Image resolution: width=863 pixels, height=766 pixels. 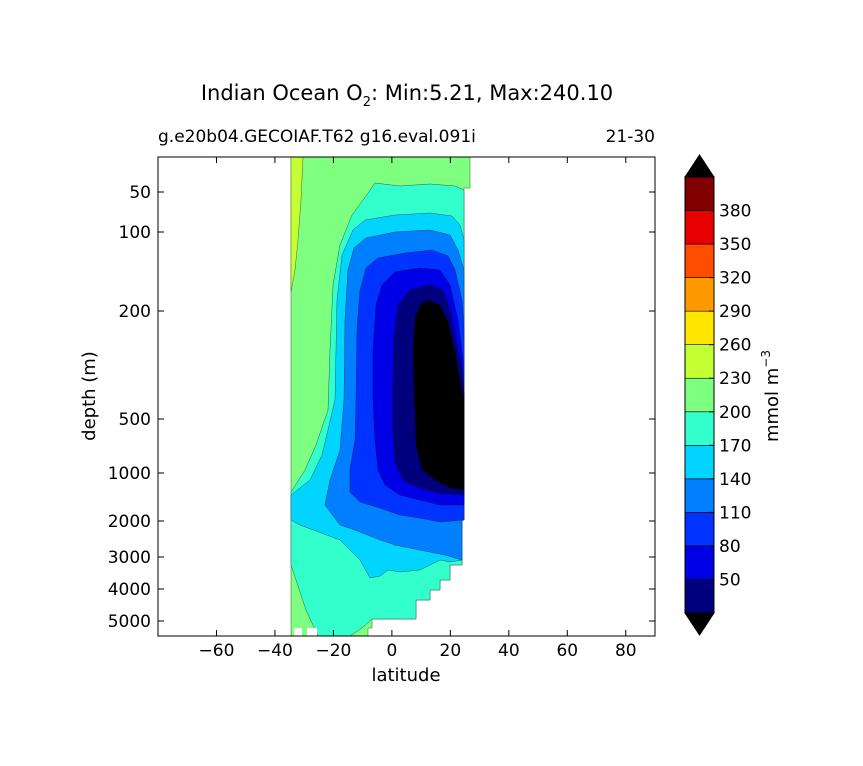 I want to click on chart-subtitle-left: g.e20b04.GECOIAF.T62 g16.eval.091i, so click(x=317, y=137).